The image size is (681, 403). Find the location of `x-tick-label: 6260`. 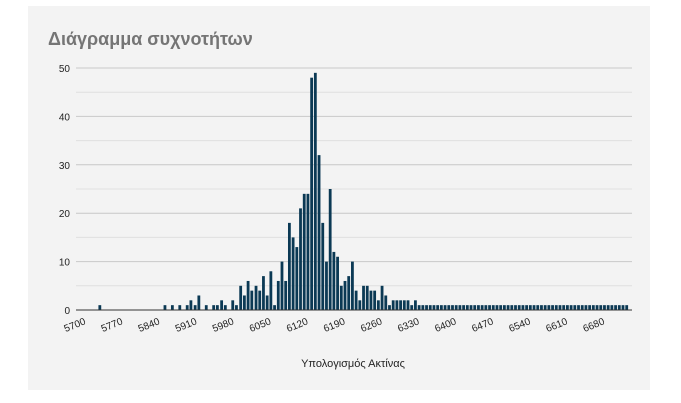

x-tick-label: 6260 is located at coordinates (371, 325).